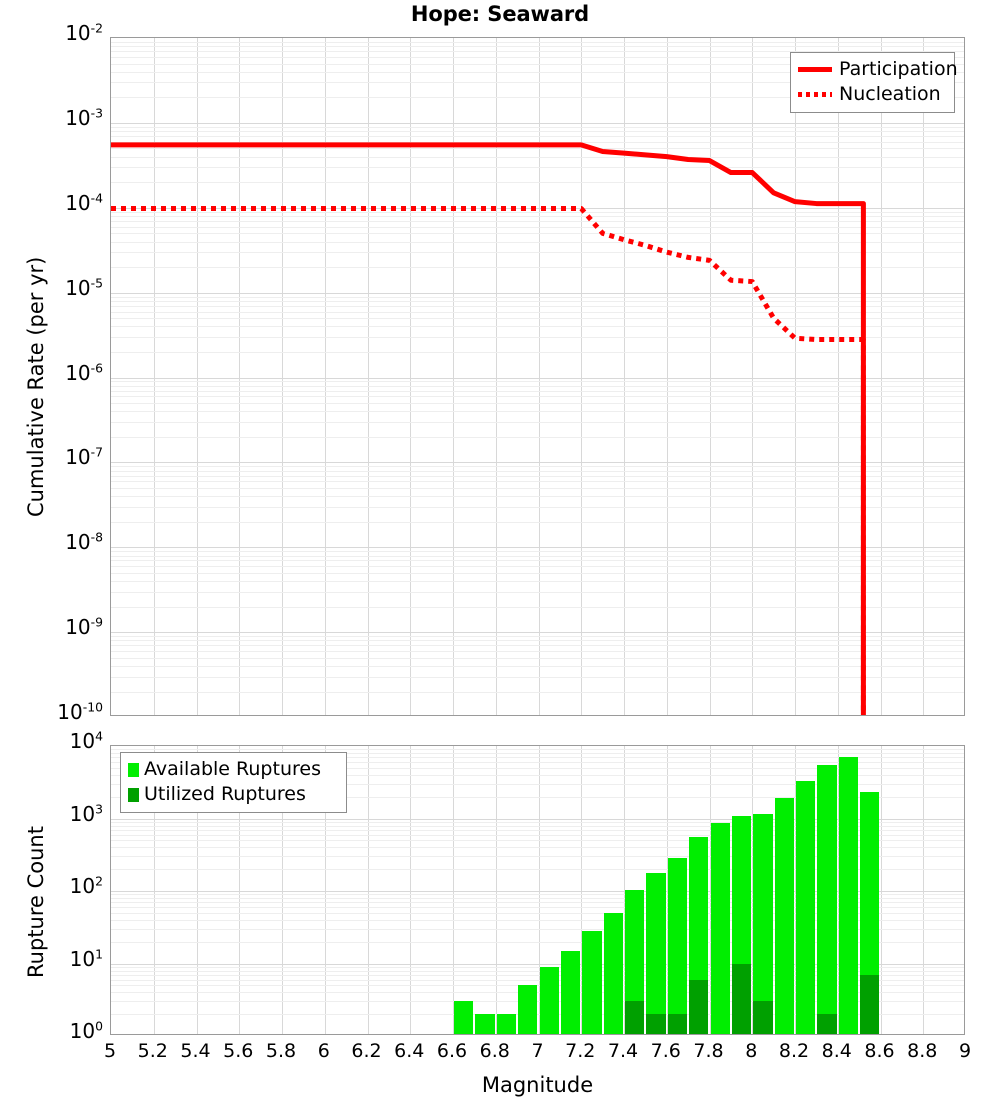  I want to click on x-tick-label: 8, so click(751, 1051).